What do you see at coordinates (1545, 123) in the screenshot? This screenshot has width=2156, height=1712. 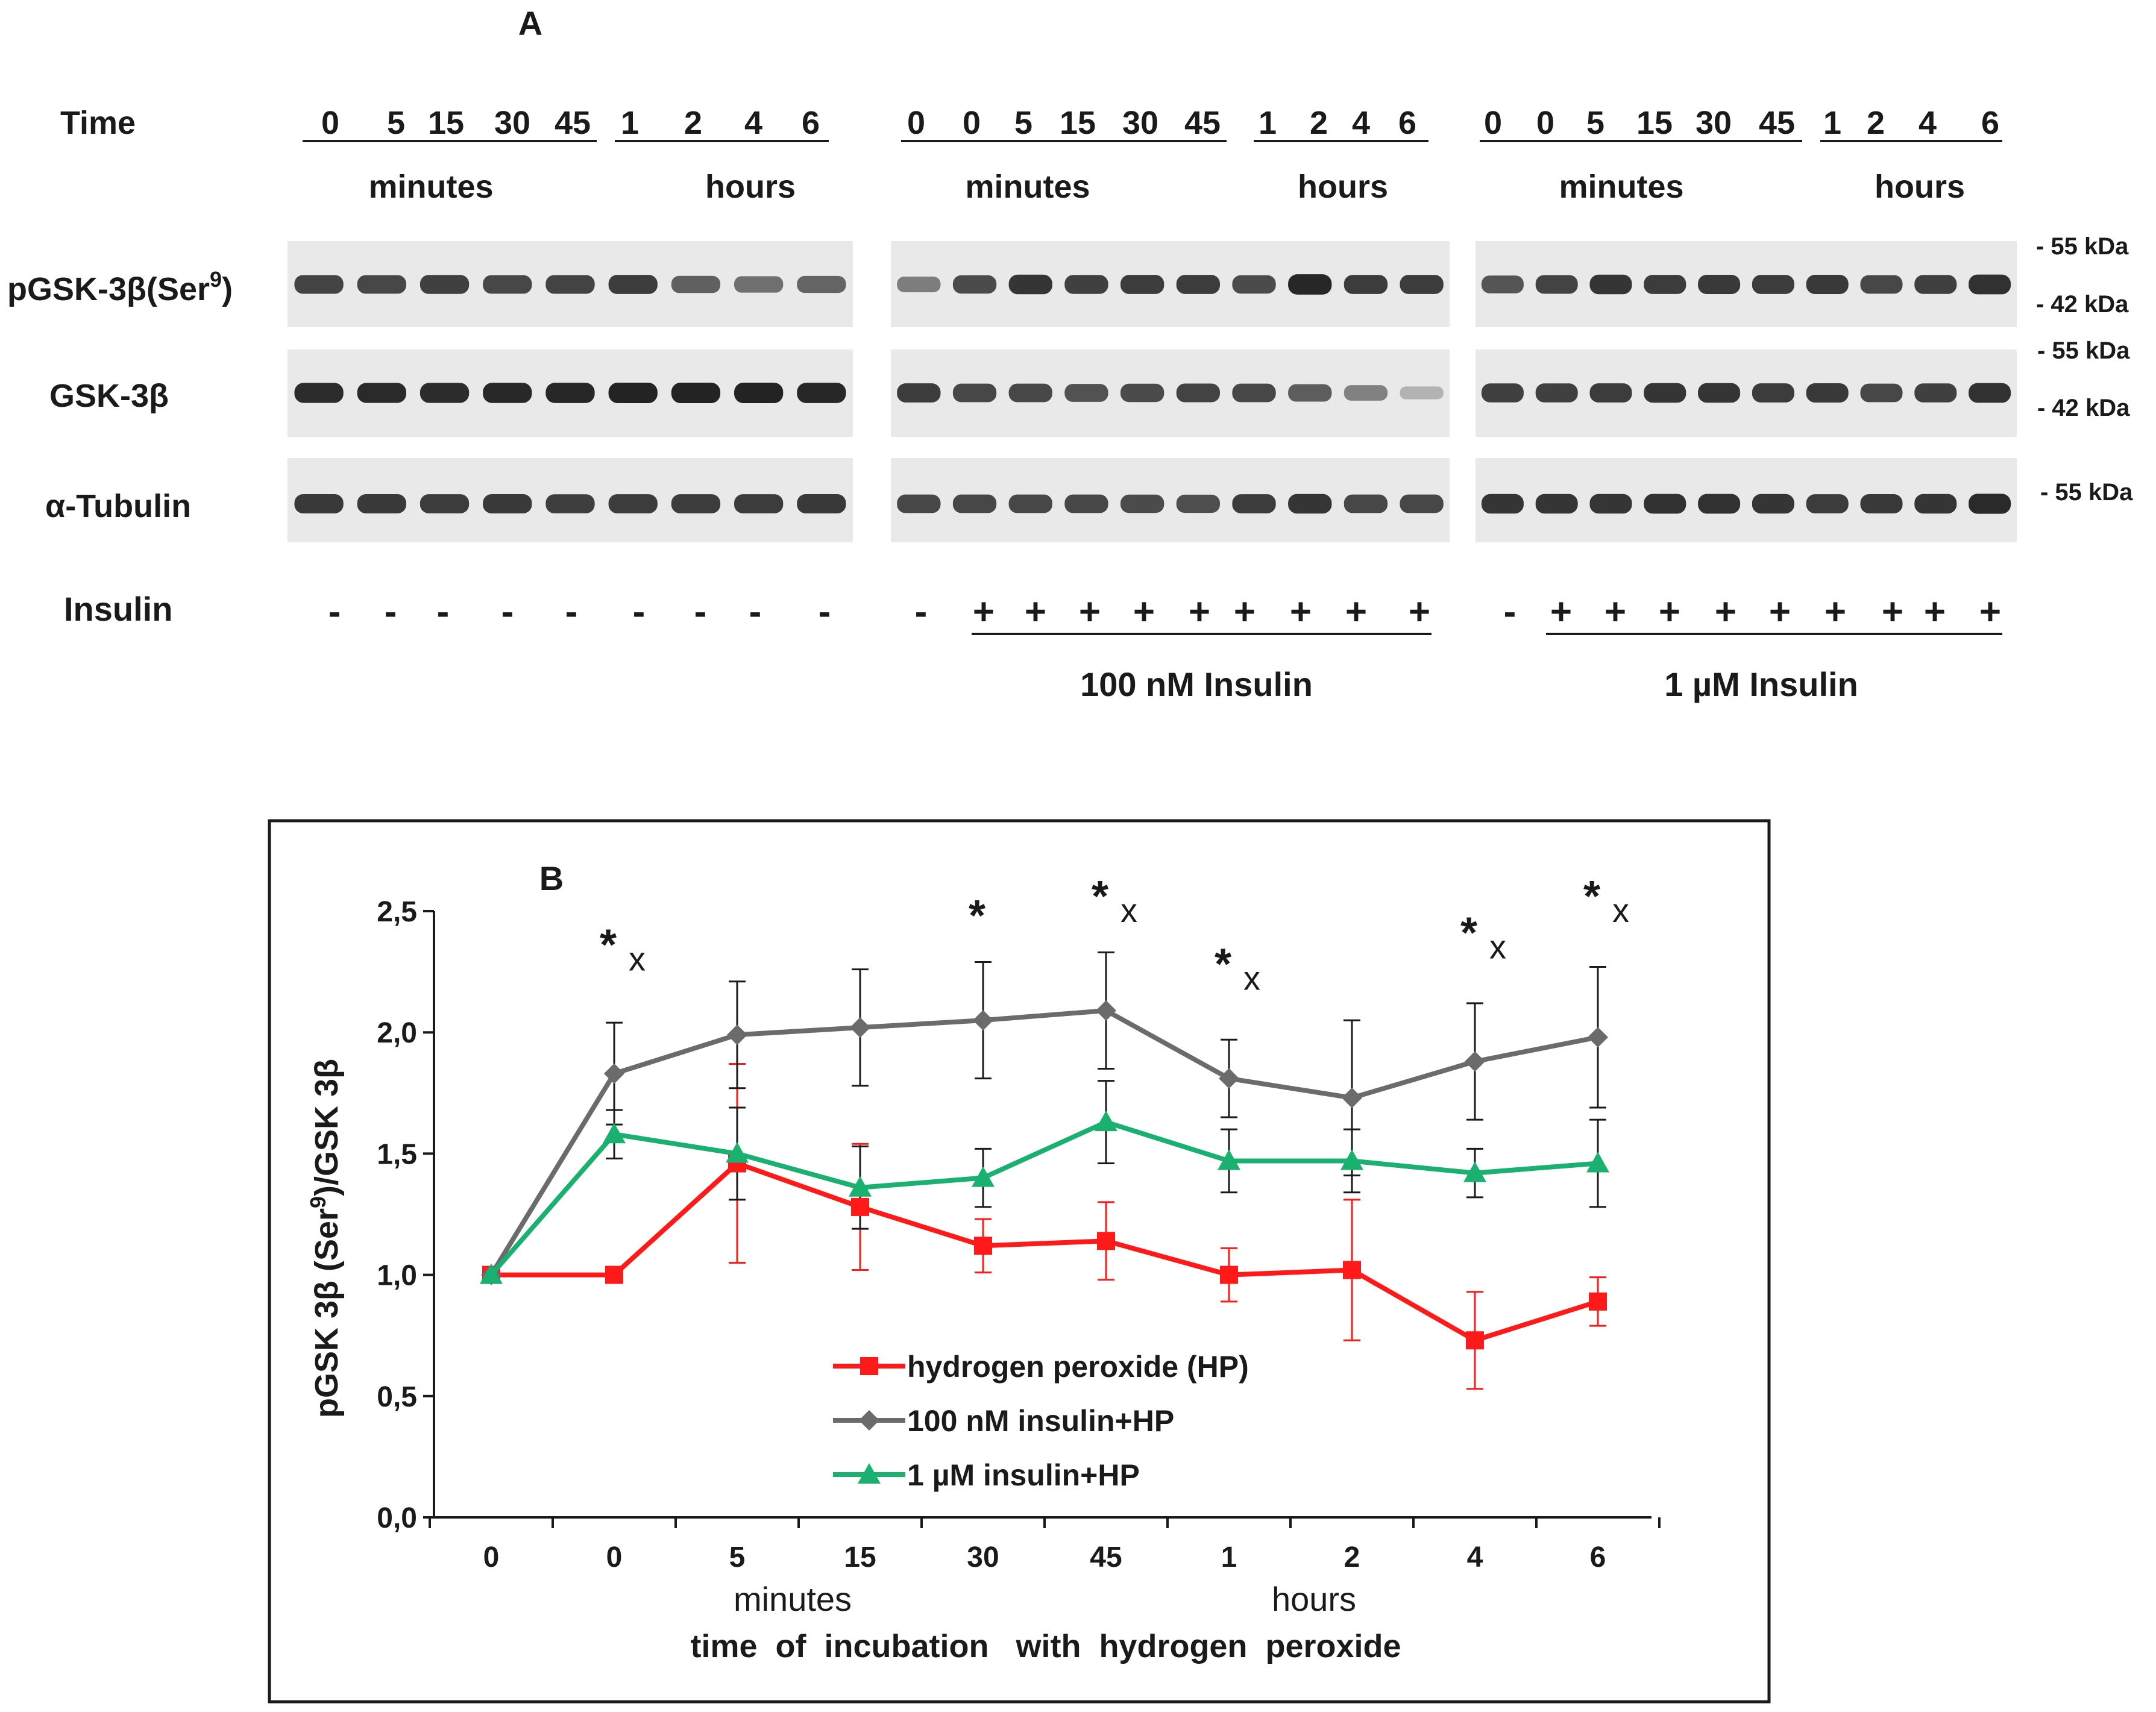 I see `time-label-min-2-1: 0` at bounding box center [1545, 123].